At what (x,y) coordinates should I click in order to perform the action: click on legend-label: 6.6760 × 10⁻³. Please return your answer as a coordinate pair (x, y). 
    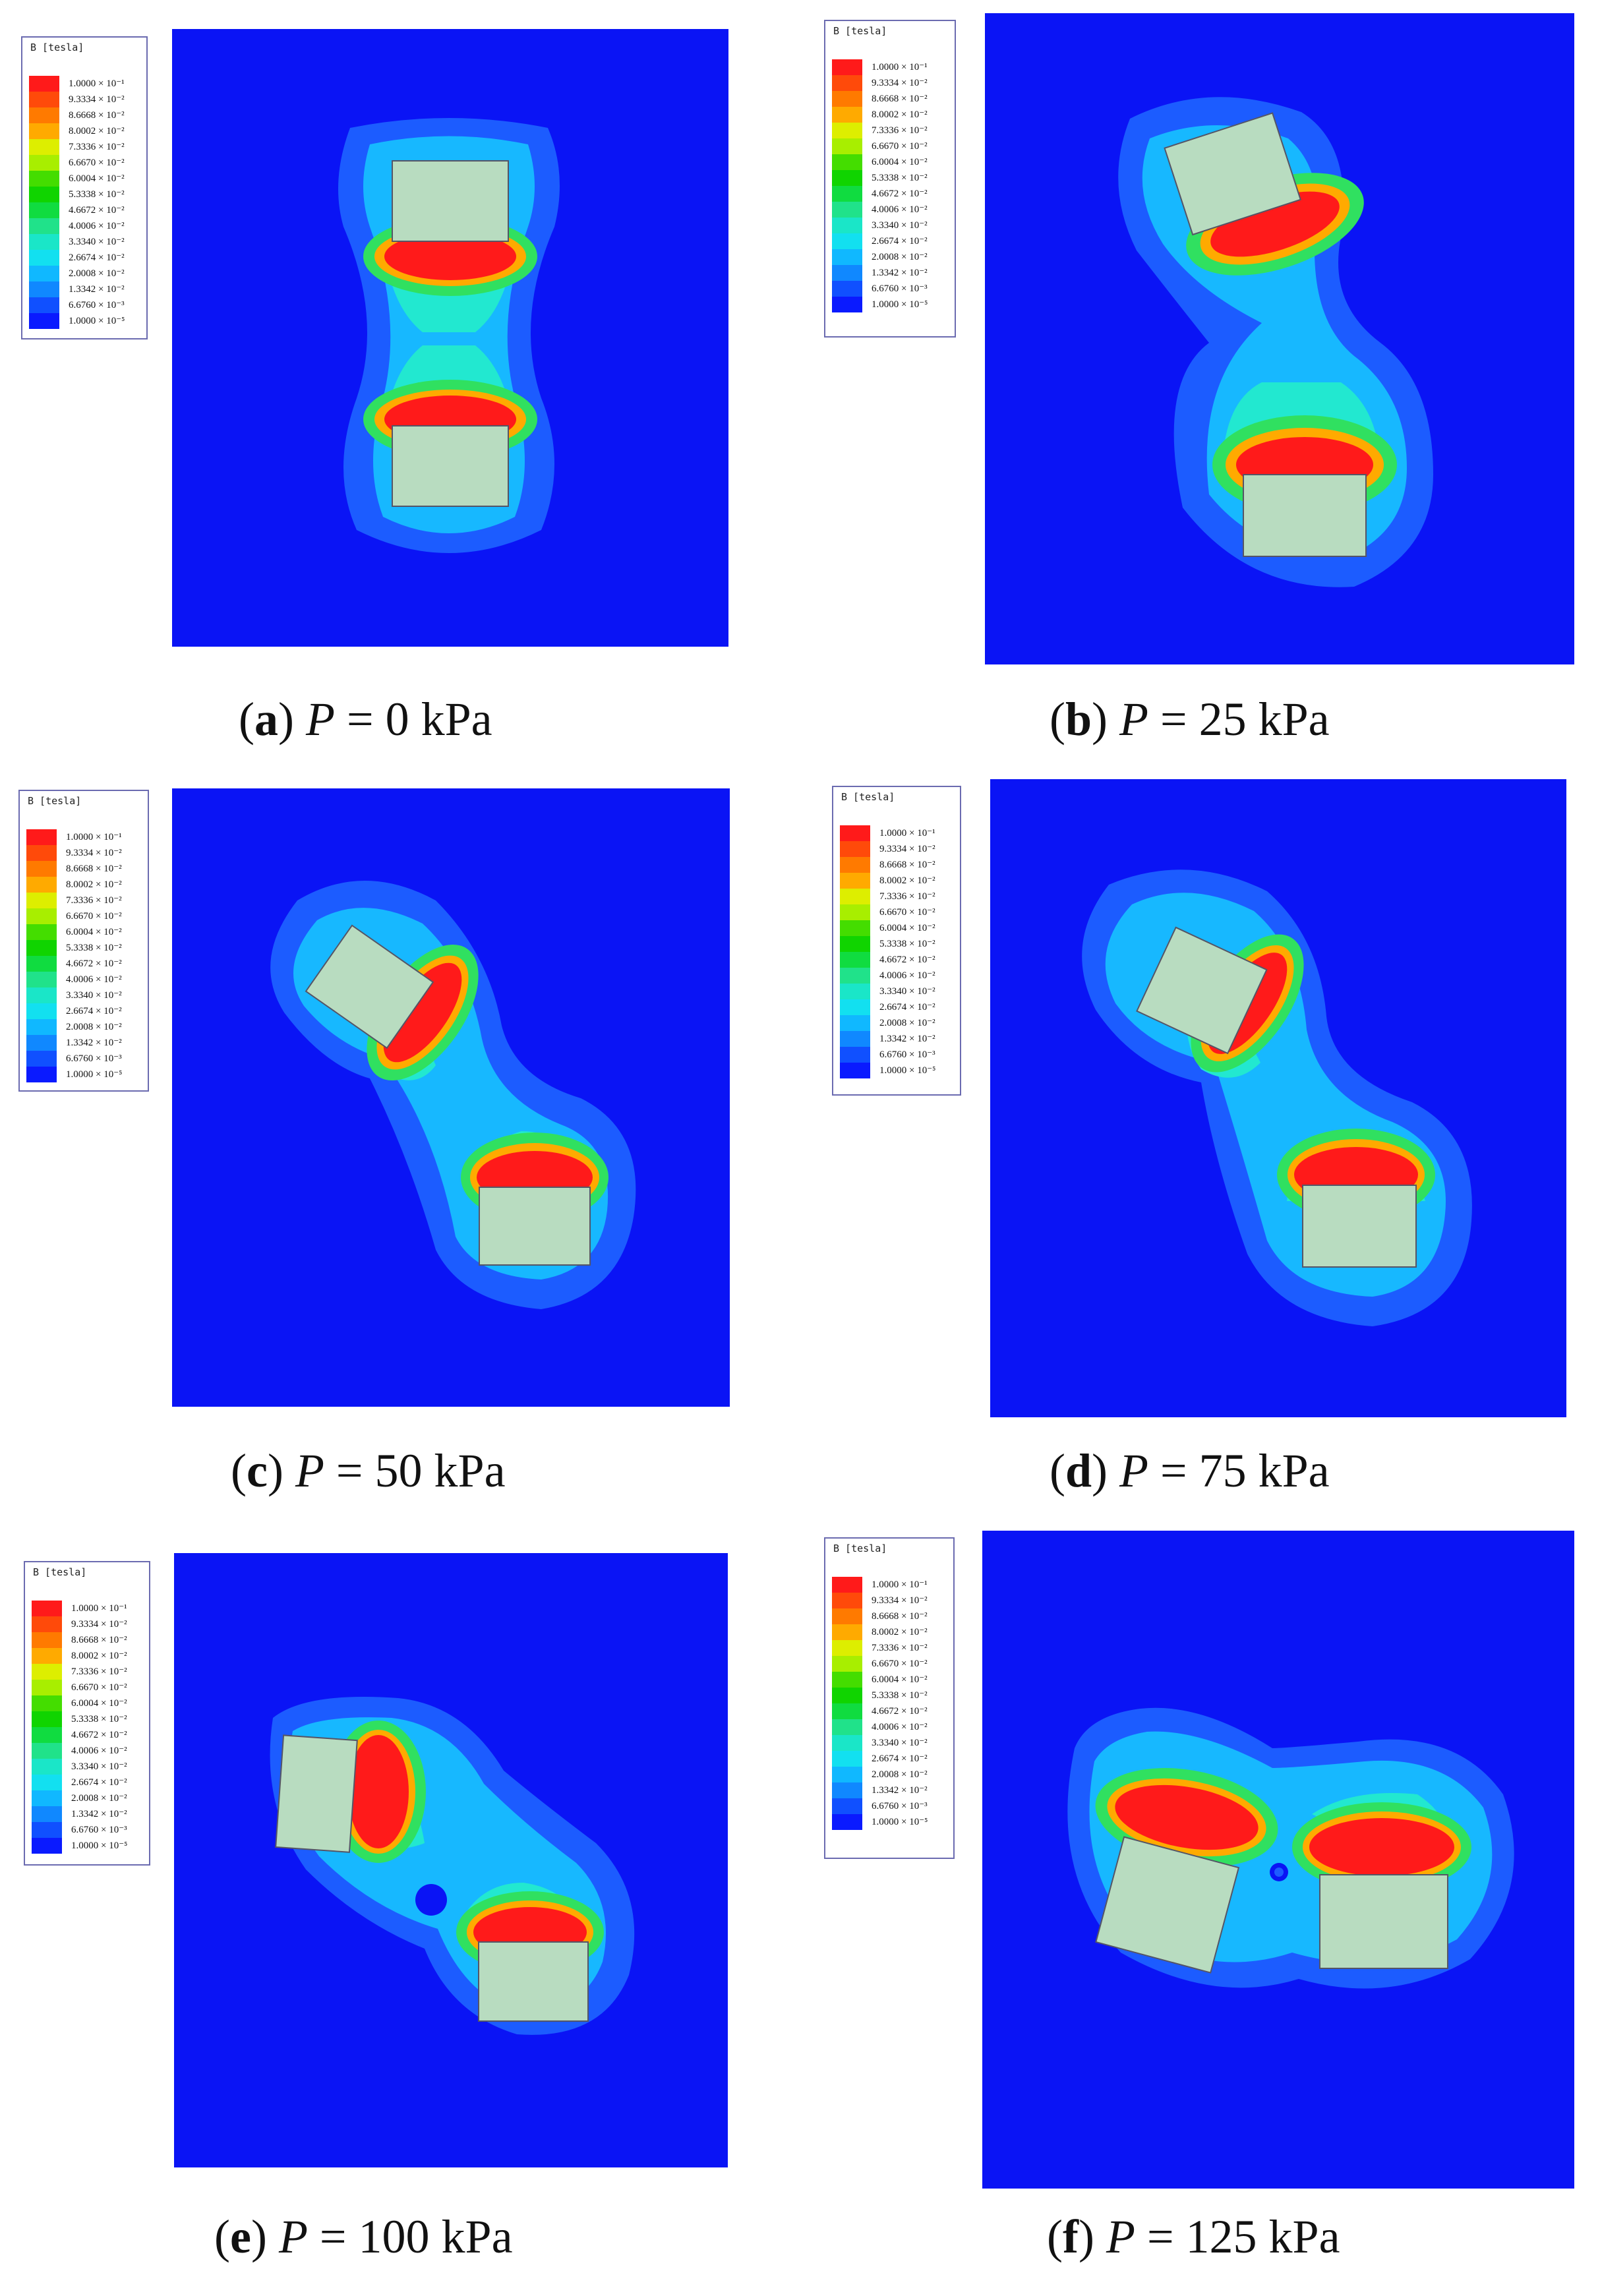
    Looking at the image, I should click on (99, 1830).